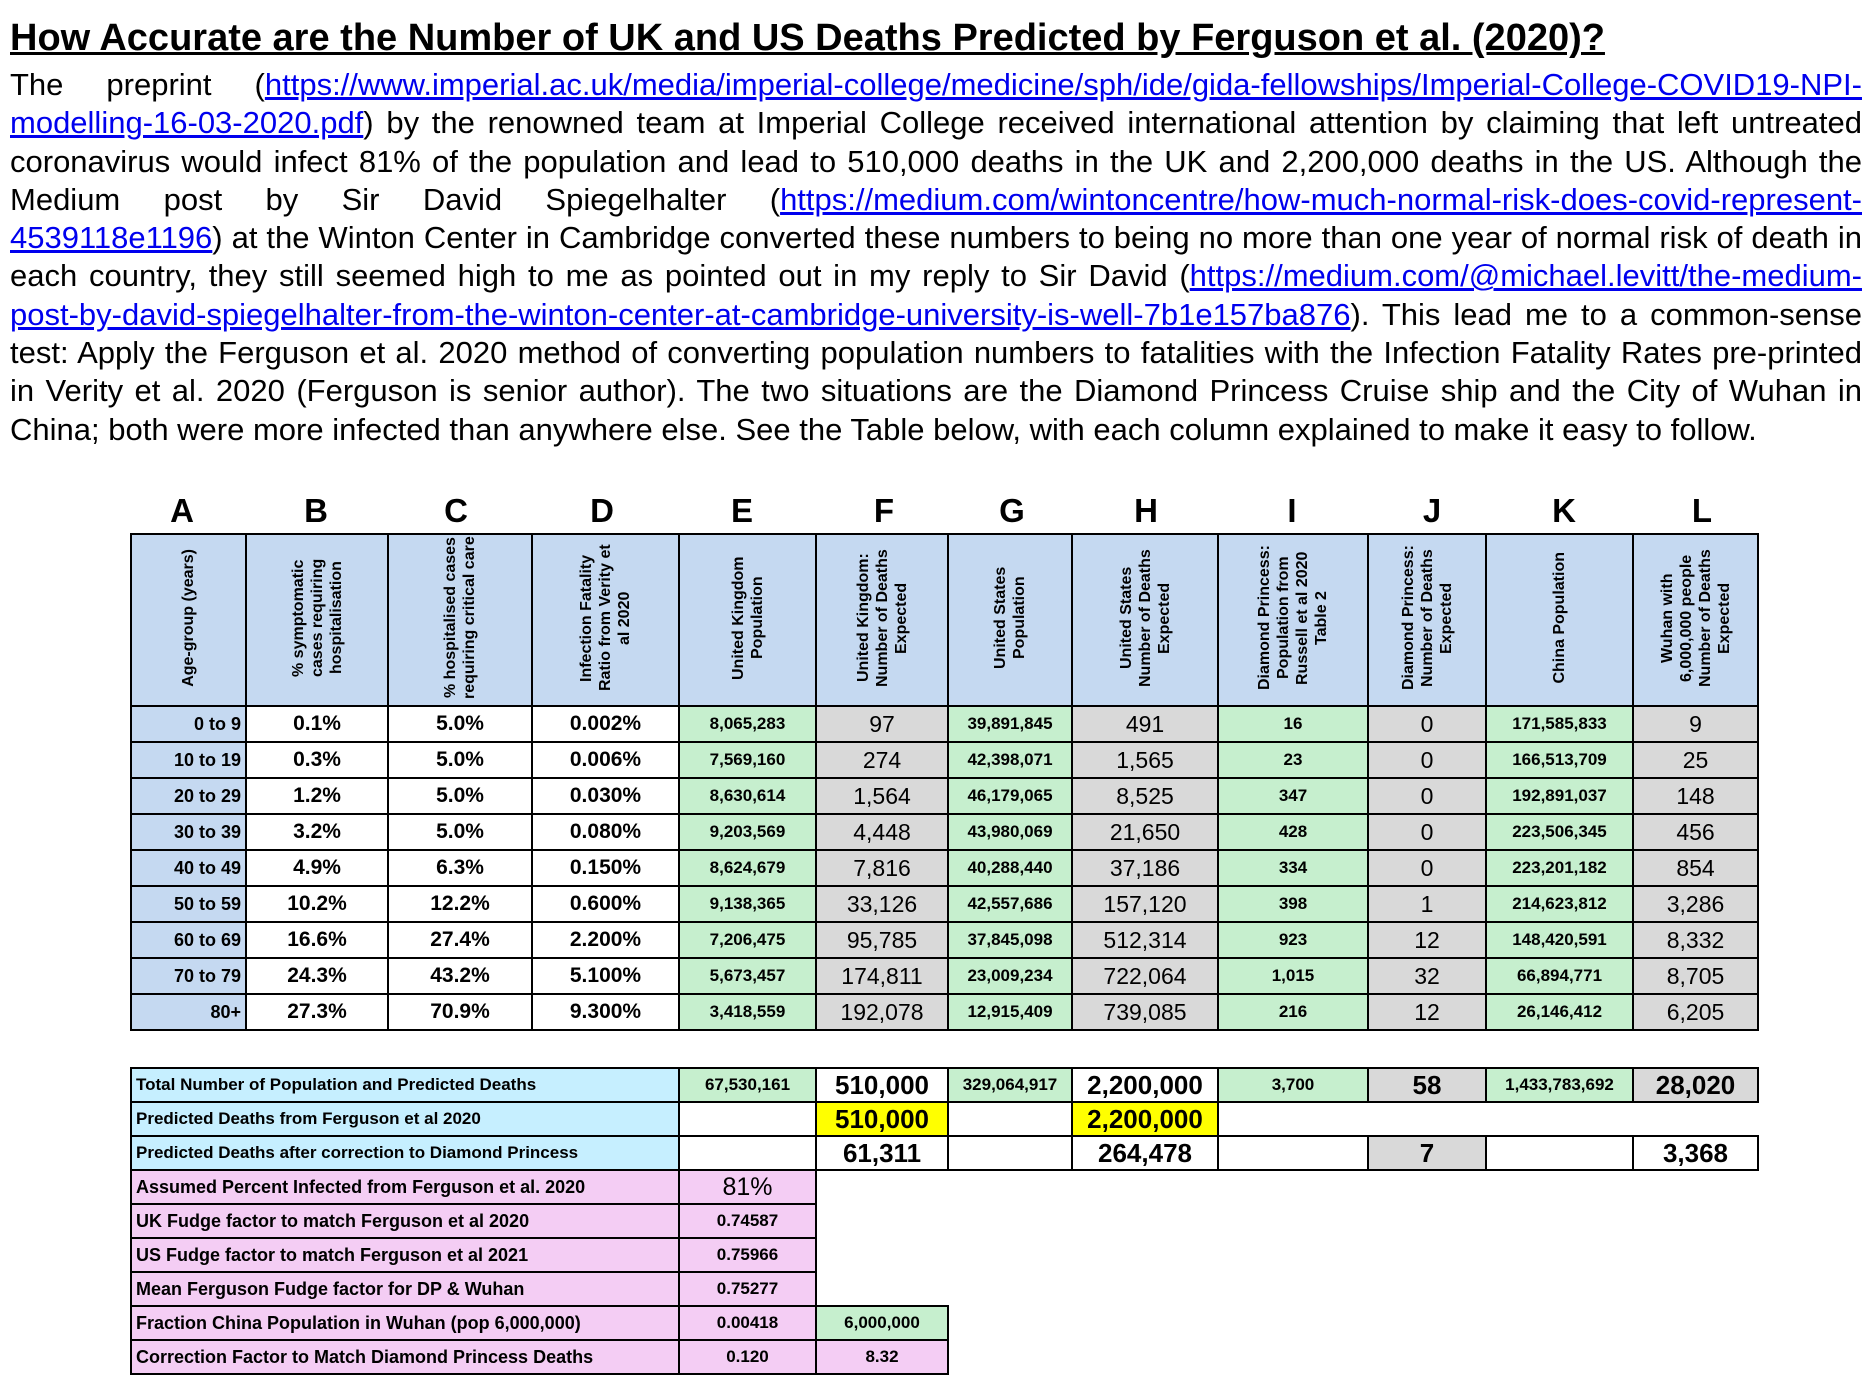 The width and height of the screenshot is (1874, 1384). I want to click on table-cell: 43,980,069, so click(1010, 832).